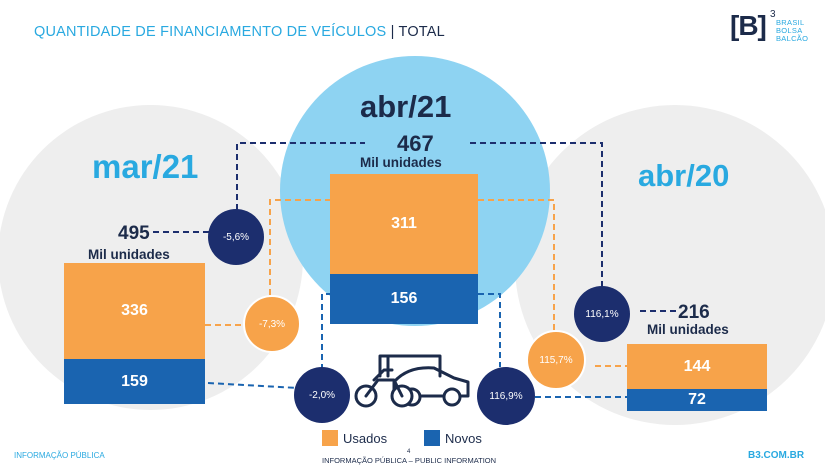 The width and height of the screenshot is (825, 476). What do you see at coordinates (748, 25) in the screenshot?
I see `logo-mark: [B]` at bounding box center [748, 25].